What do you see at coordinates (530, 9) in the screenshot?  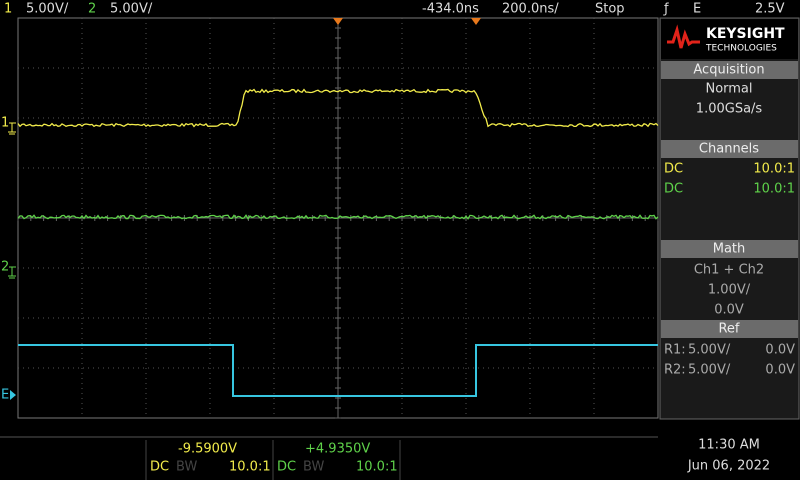 I see `timebase: 200.0ns/` at bounding box center [530, 9].